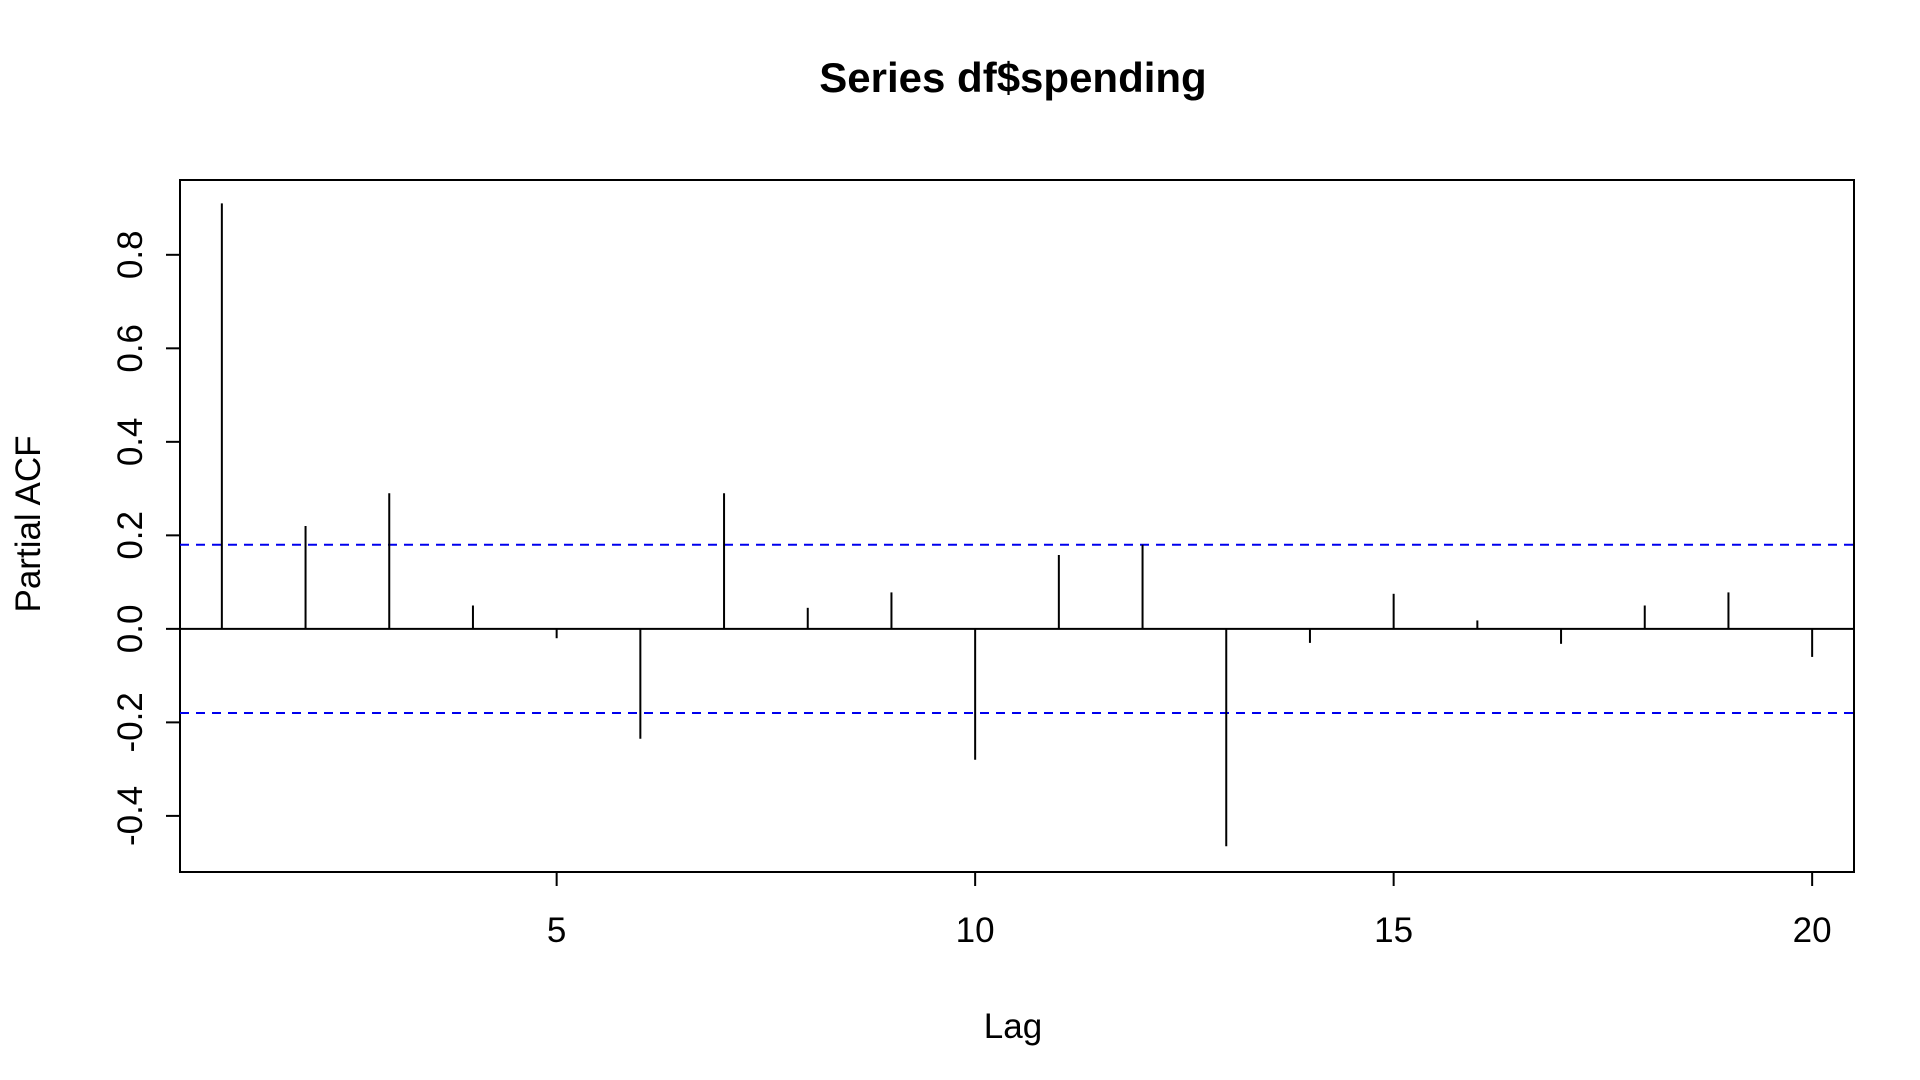 The height and width of the screenshot is (1080, 1920). I want to click on y-tick-label: 0.6, so click(130, 348).